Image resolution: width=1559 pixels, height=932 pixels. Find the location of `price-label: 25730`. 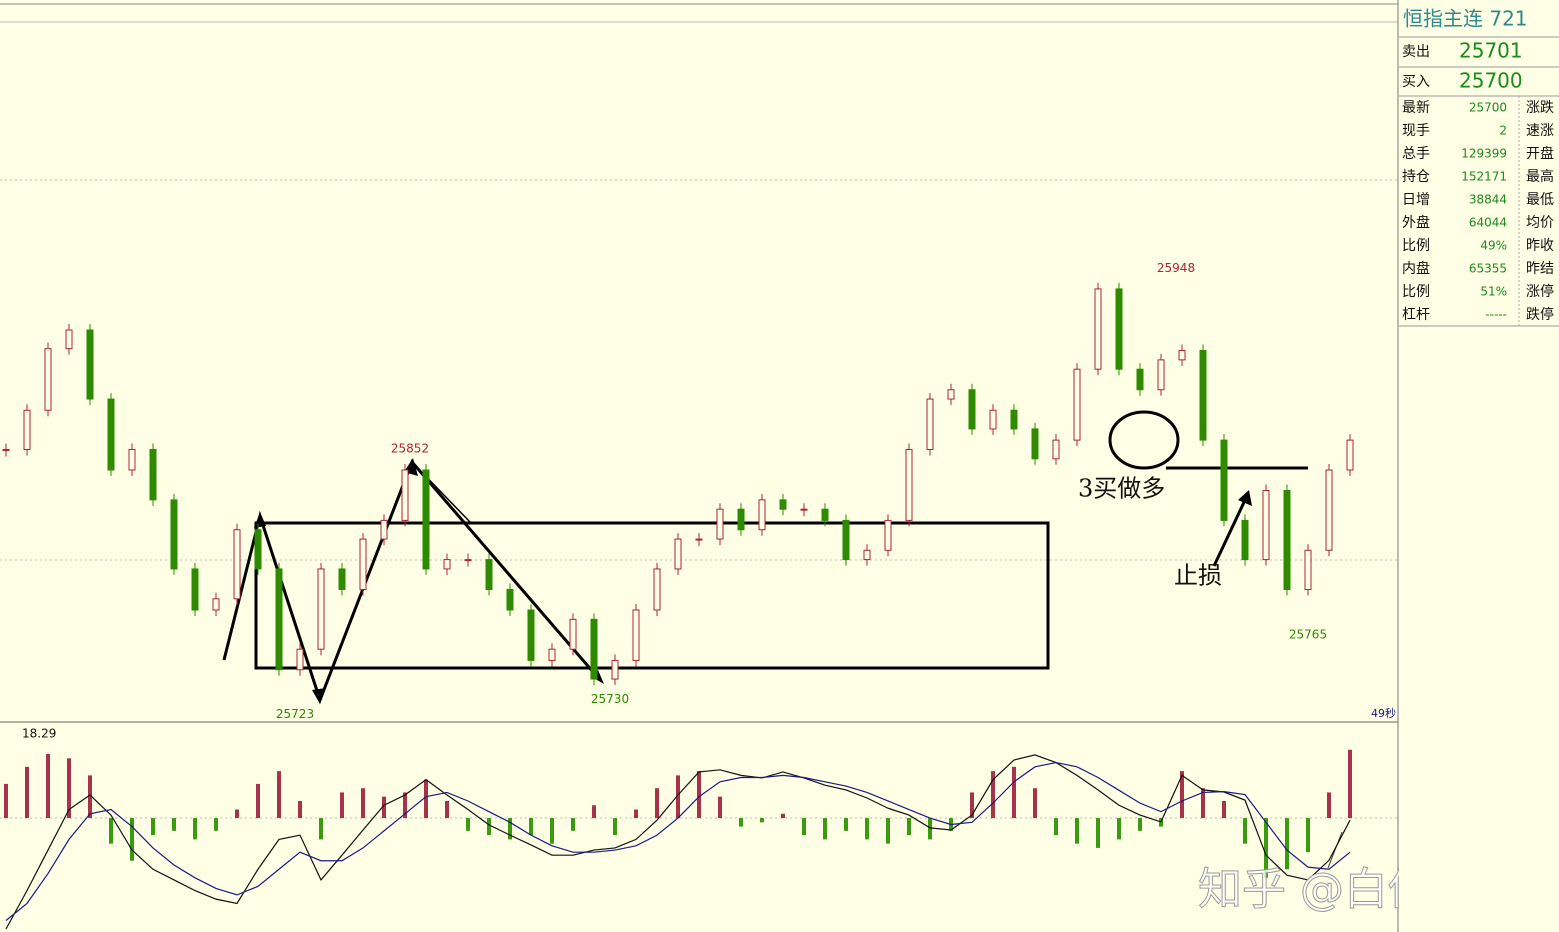

price-label: 25730 is located at coordinates (610, 699).